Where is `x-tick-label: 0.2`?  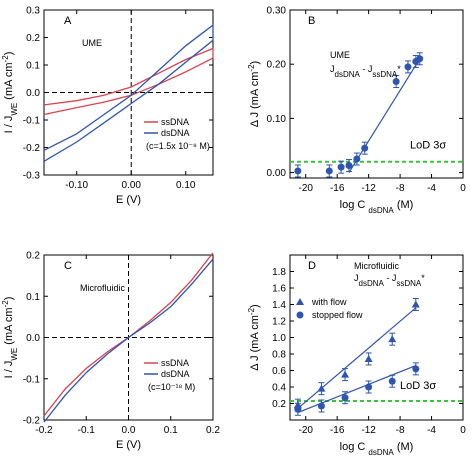
x-tick-label: 0.2 is located at coordinates (213, 430).